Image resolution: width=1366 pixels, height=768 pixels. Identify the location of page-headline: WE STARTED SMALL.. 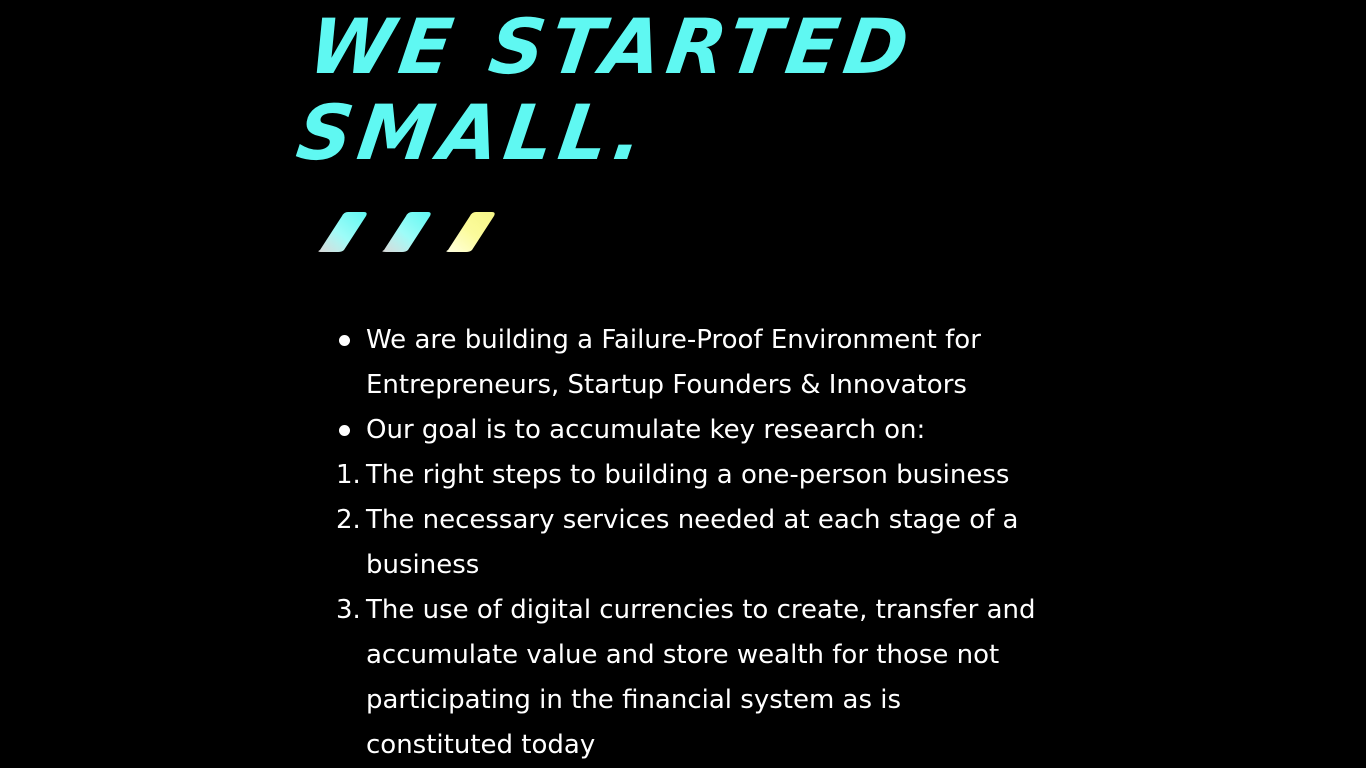
(605, 89).